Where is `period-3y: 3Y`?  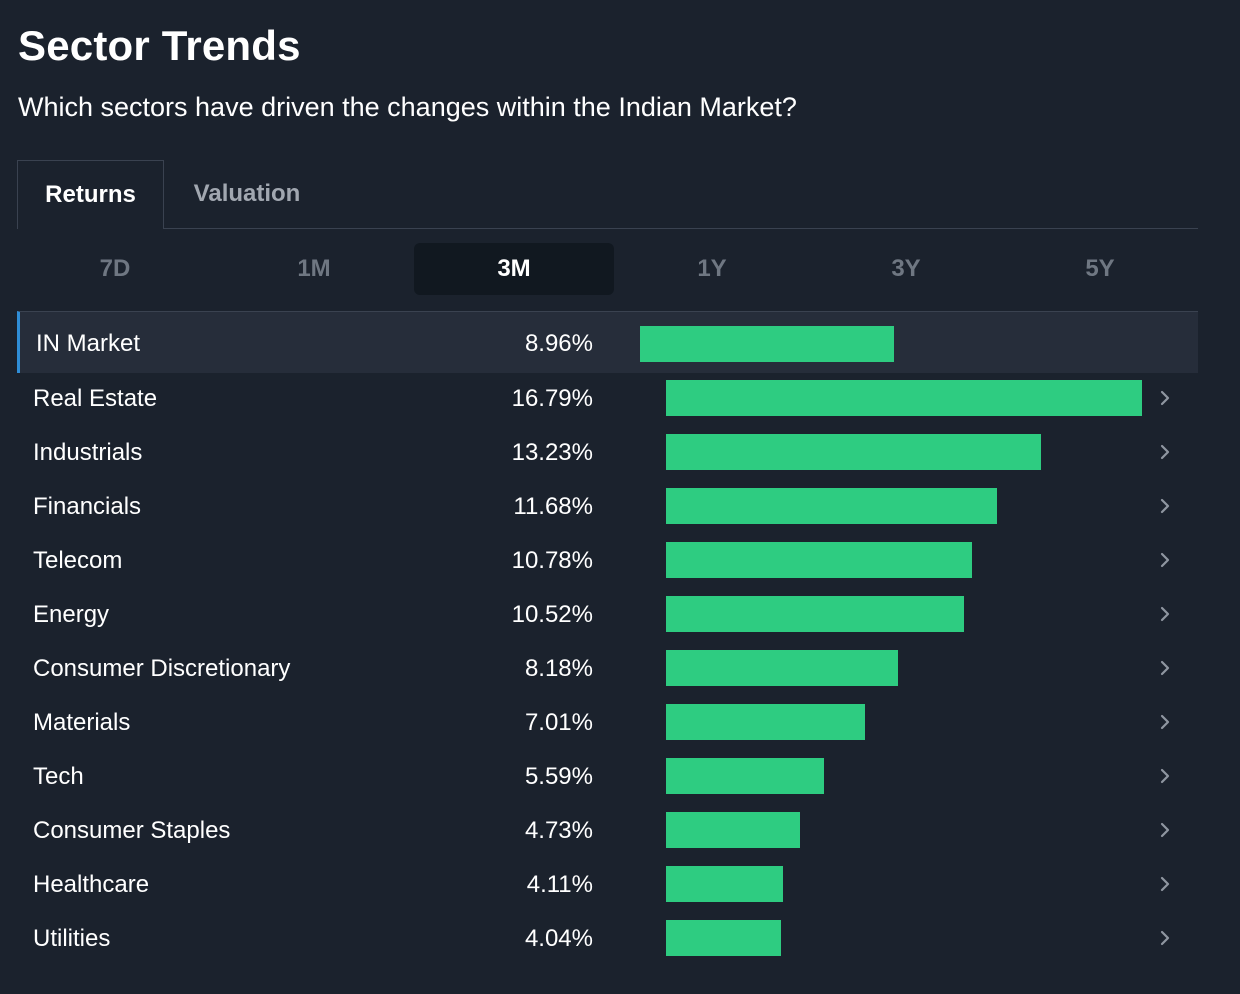 period-3y: 3Y is located at coordinates (906, 268).